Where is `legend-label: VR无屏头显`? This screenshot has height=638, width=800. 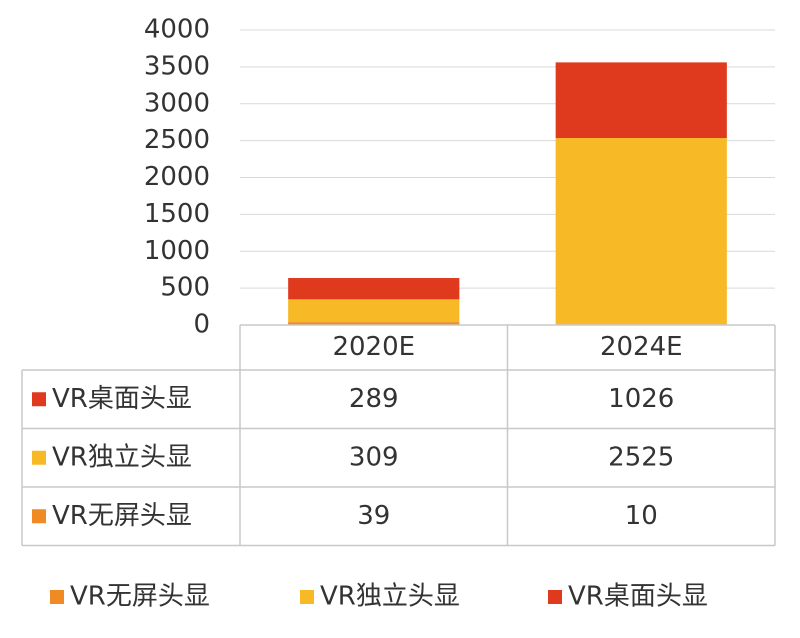 legend-label: VR无屏头显 is located at coordinates (140, 597).